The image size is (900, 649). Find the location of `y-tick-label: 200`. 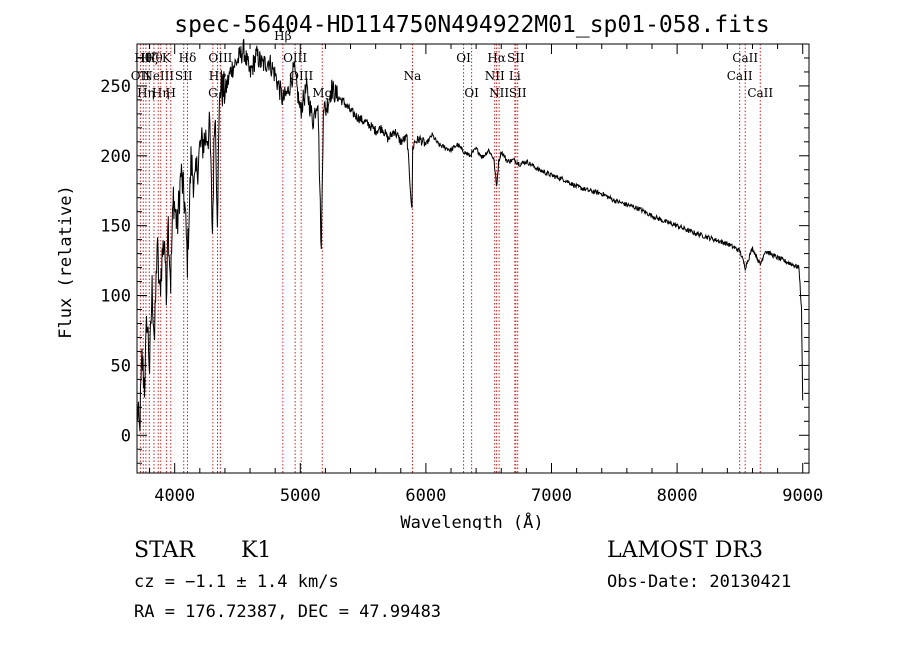

y-tick-label: 200 is located at coordinates (115, 157).